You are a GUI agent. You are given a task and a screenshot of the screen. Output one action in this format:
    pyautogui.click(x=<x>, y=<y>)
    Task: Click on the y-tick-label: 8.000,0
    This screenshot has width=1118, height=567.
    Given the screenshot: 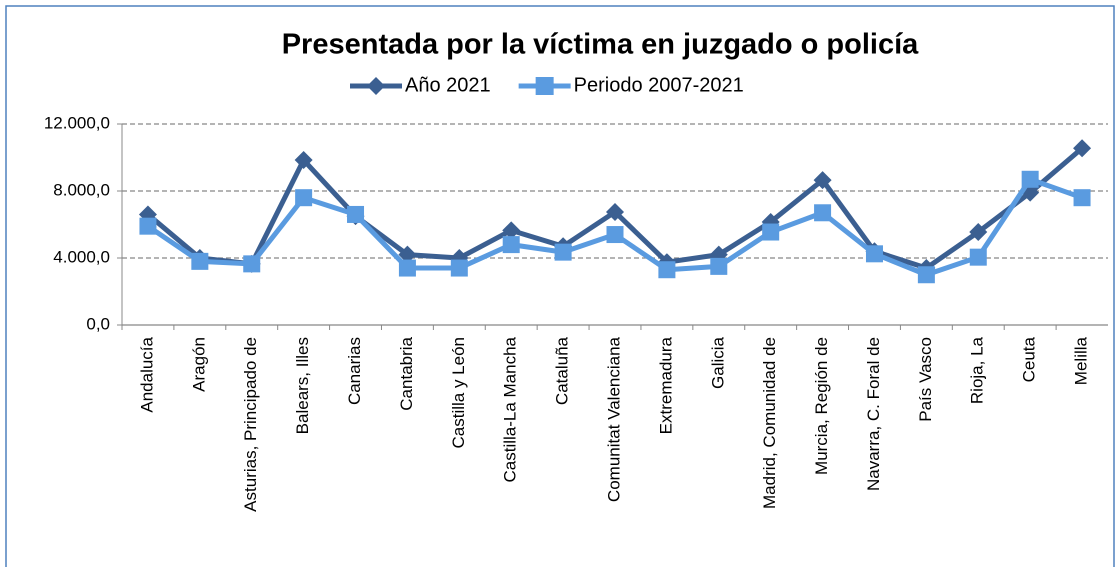 What is the action you would take?
    pyautogui.click(x=81, y=189)
    